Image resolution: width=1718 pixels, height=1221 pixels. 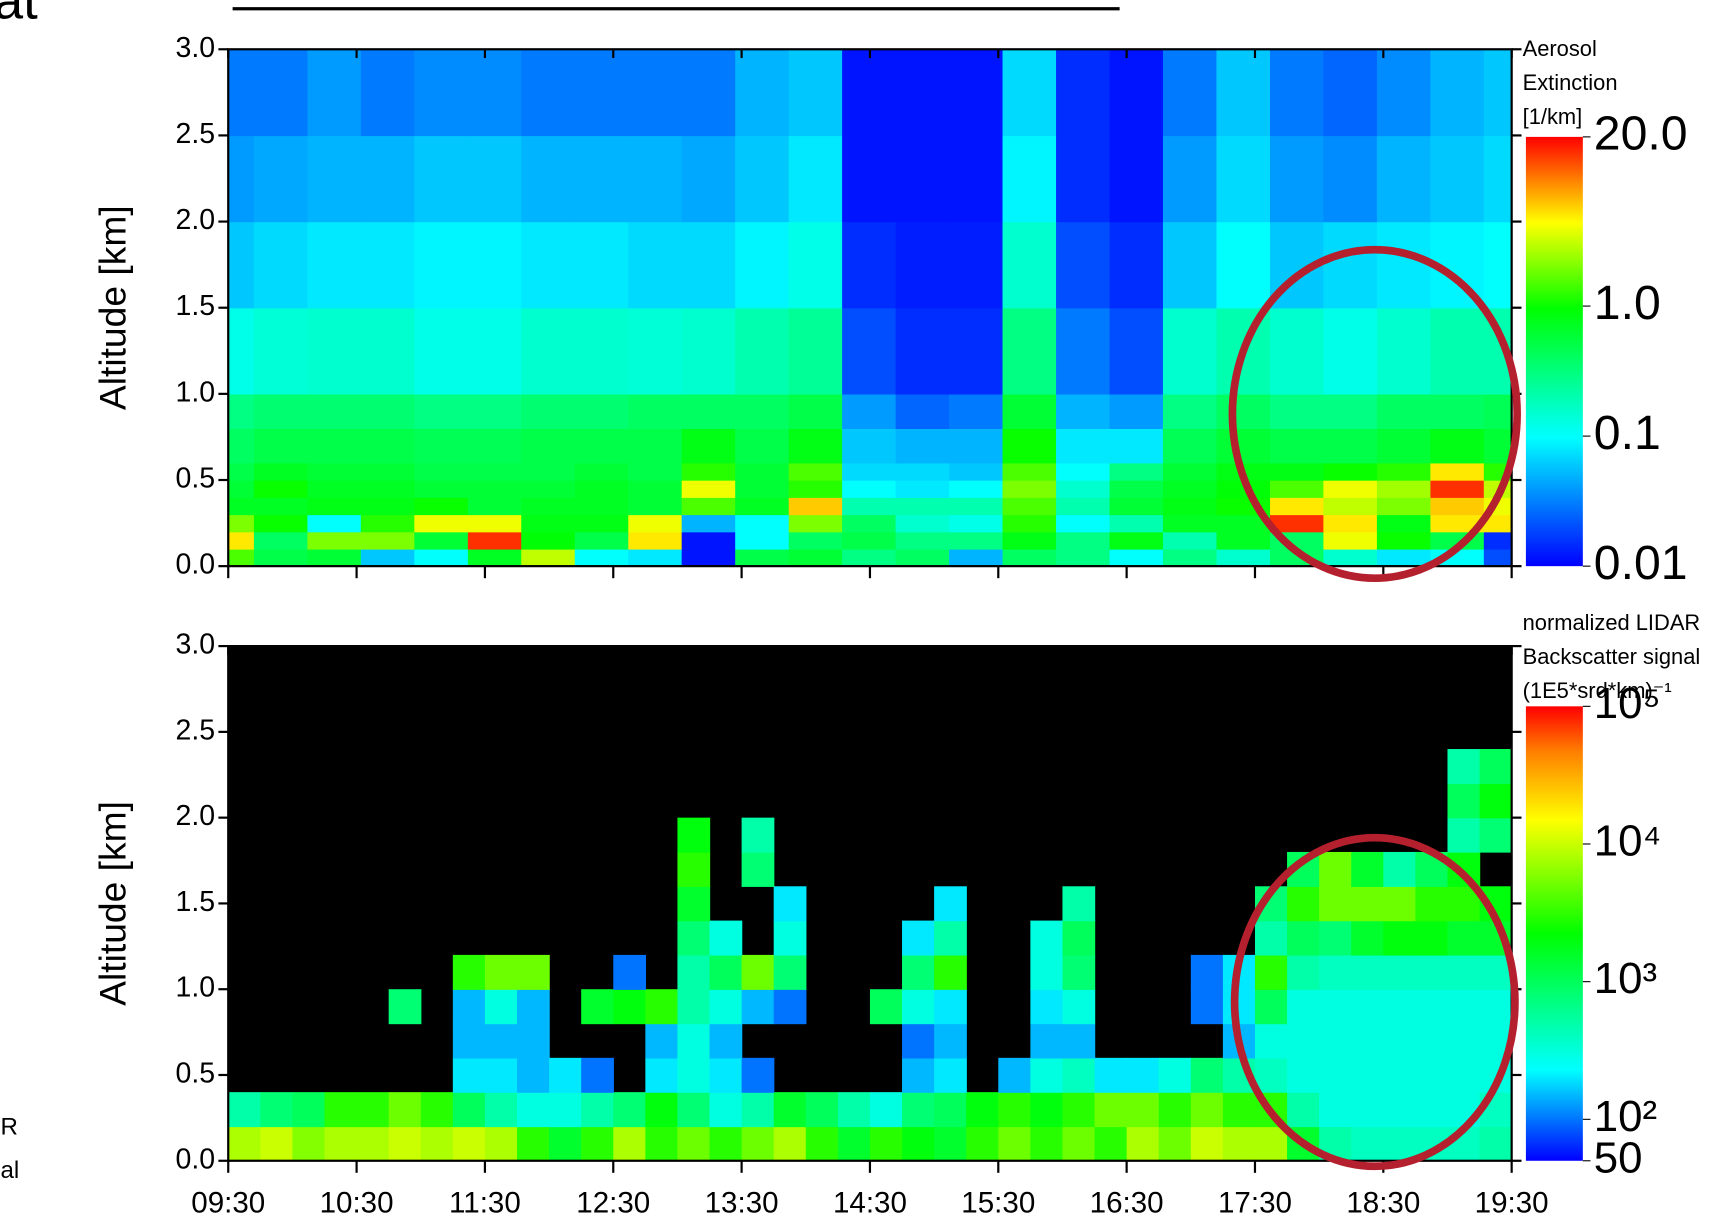 What do you see at coordinates (196, 988) in the screenshot?
I see `y-tick-label: 1.0` at bounding box center [196, 988].